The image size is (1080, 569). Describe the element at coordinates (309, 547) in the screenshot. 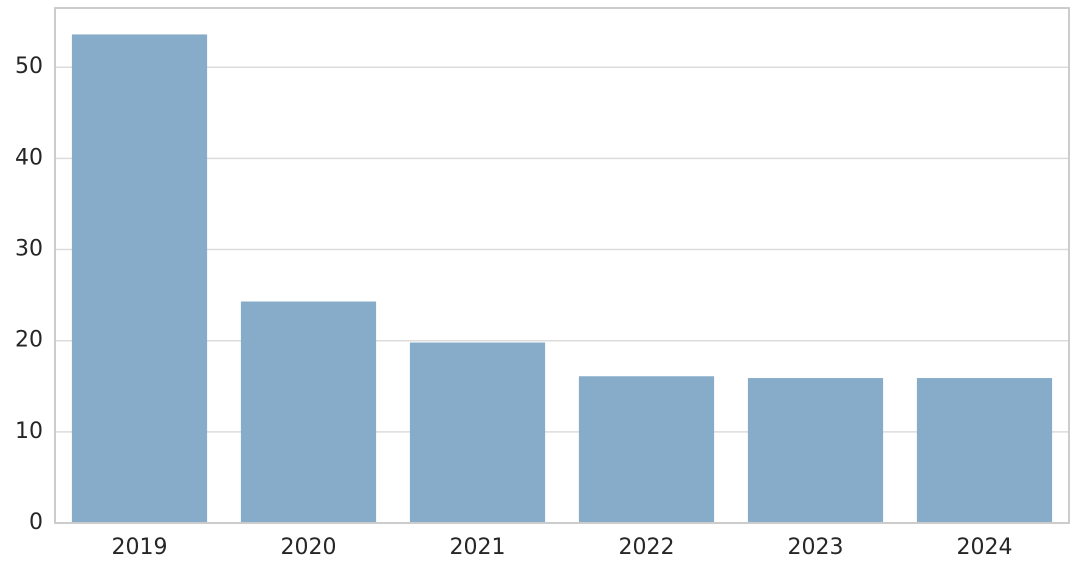

I see `x-tick-label: 2020` at that location.